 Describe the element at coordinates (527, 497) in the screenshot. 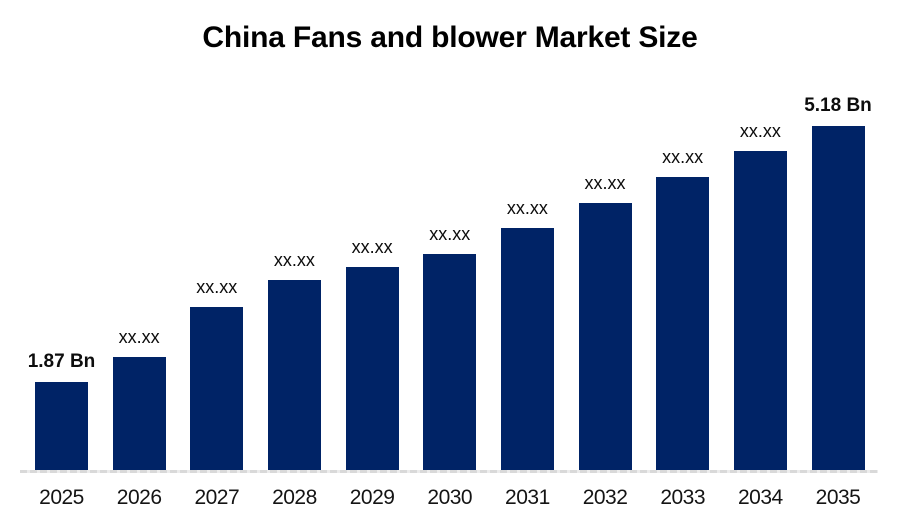

I see `x-axis-tick-label: 2031` at that location.